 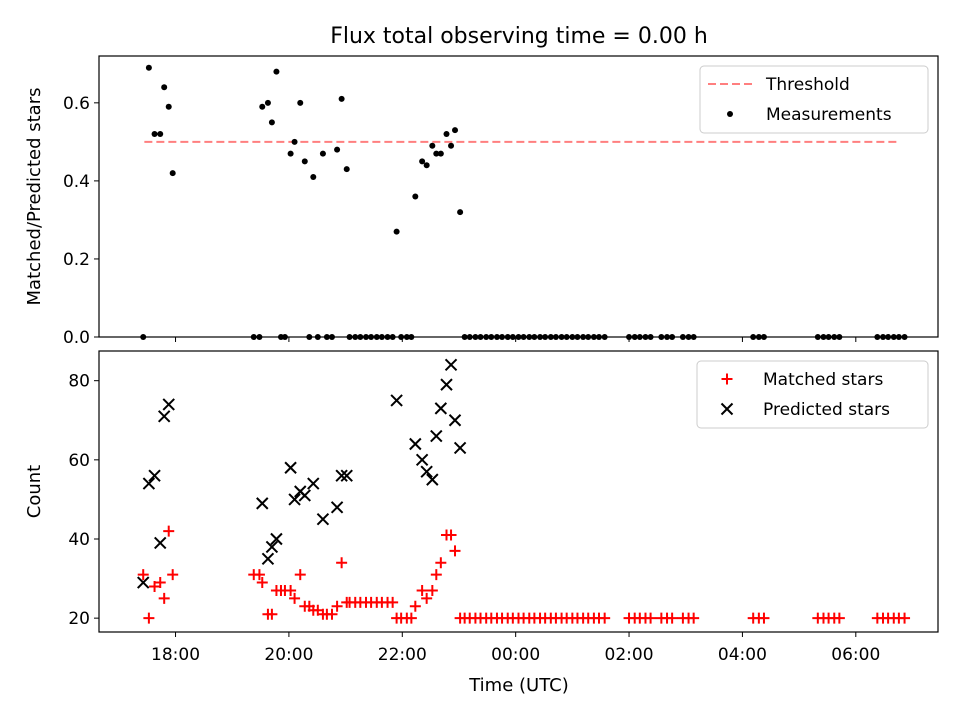 I want to click on y-tick-label: 0.6, so click(x=76, y=104).